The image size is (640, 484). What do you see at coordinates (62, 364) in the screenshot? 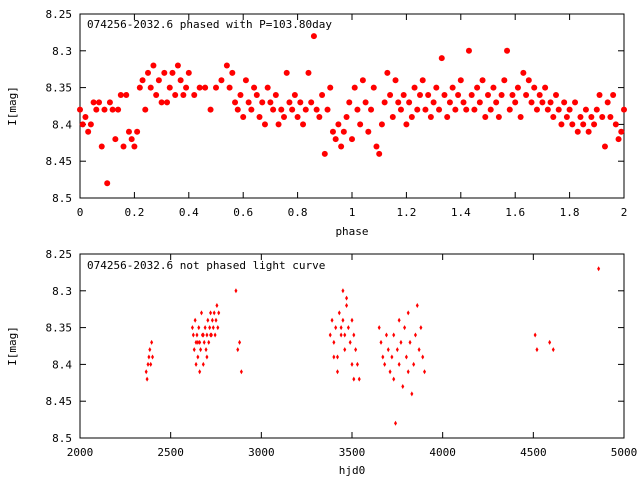
I see `unphased-y-tick-label: 8.4` at bounding box center [62, 364].